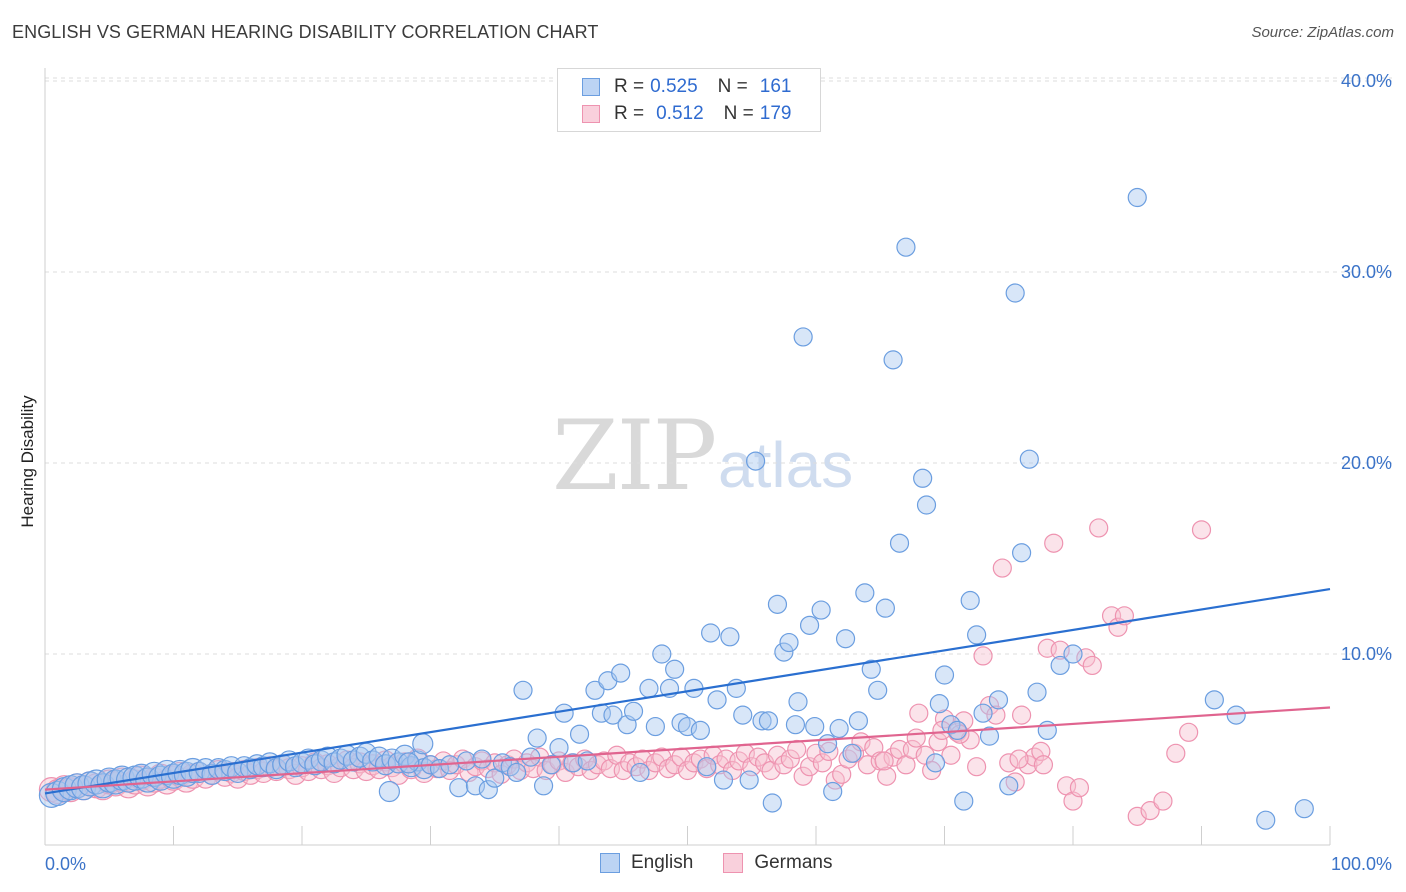 The width and height of the screenshot is (1406, 892). I want to click on legend-n-value: 161, so click(775, 86).